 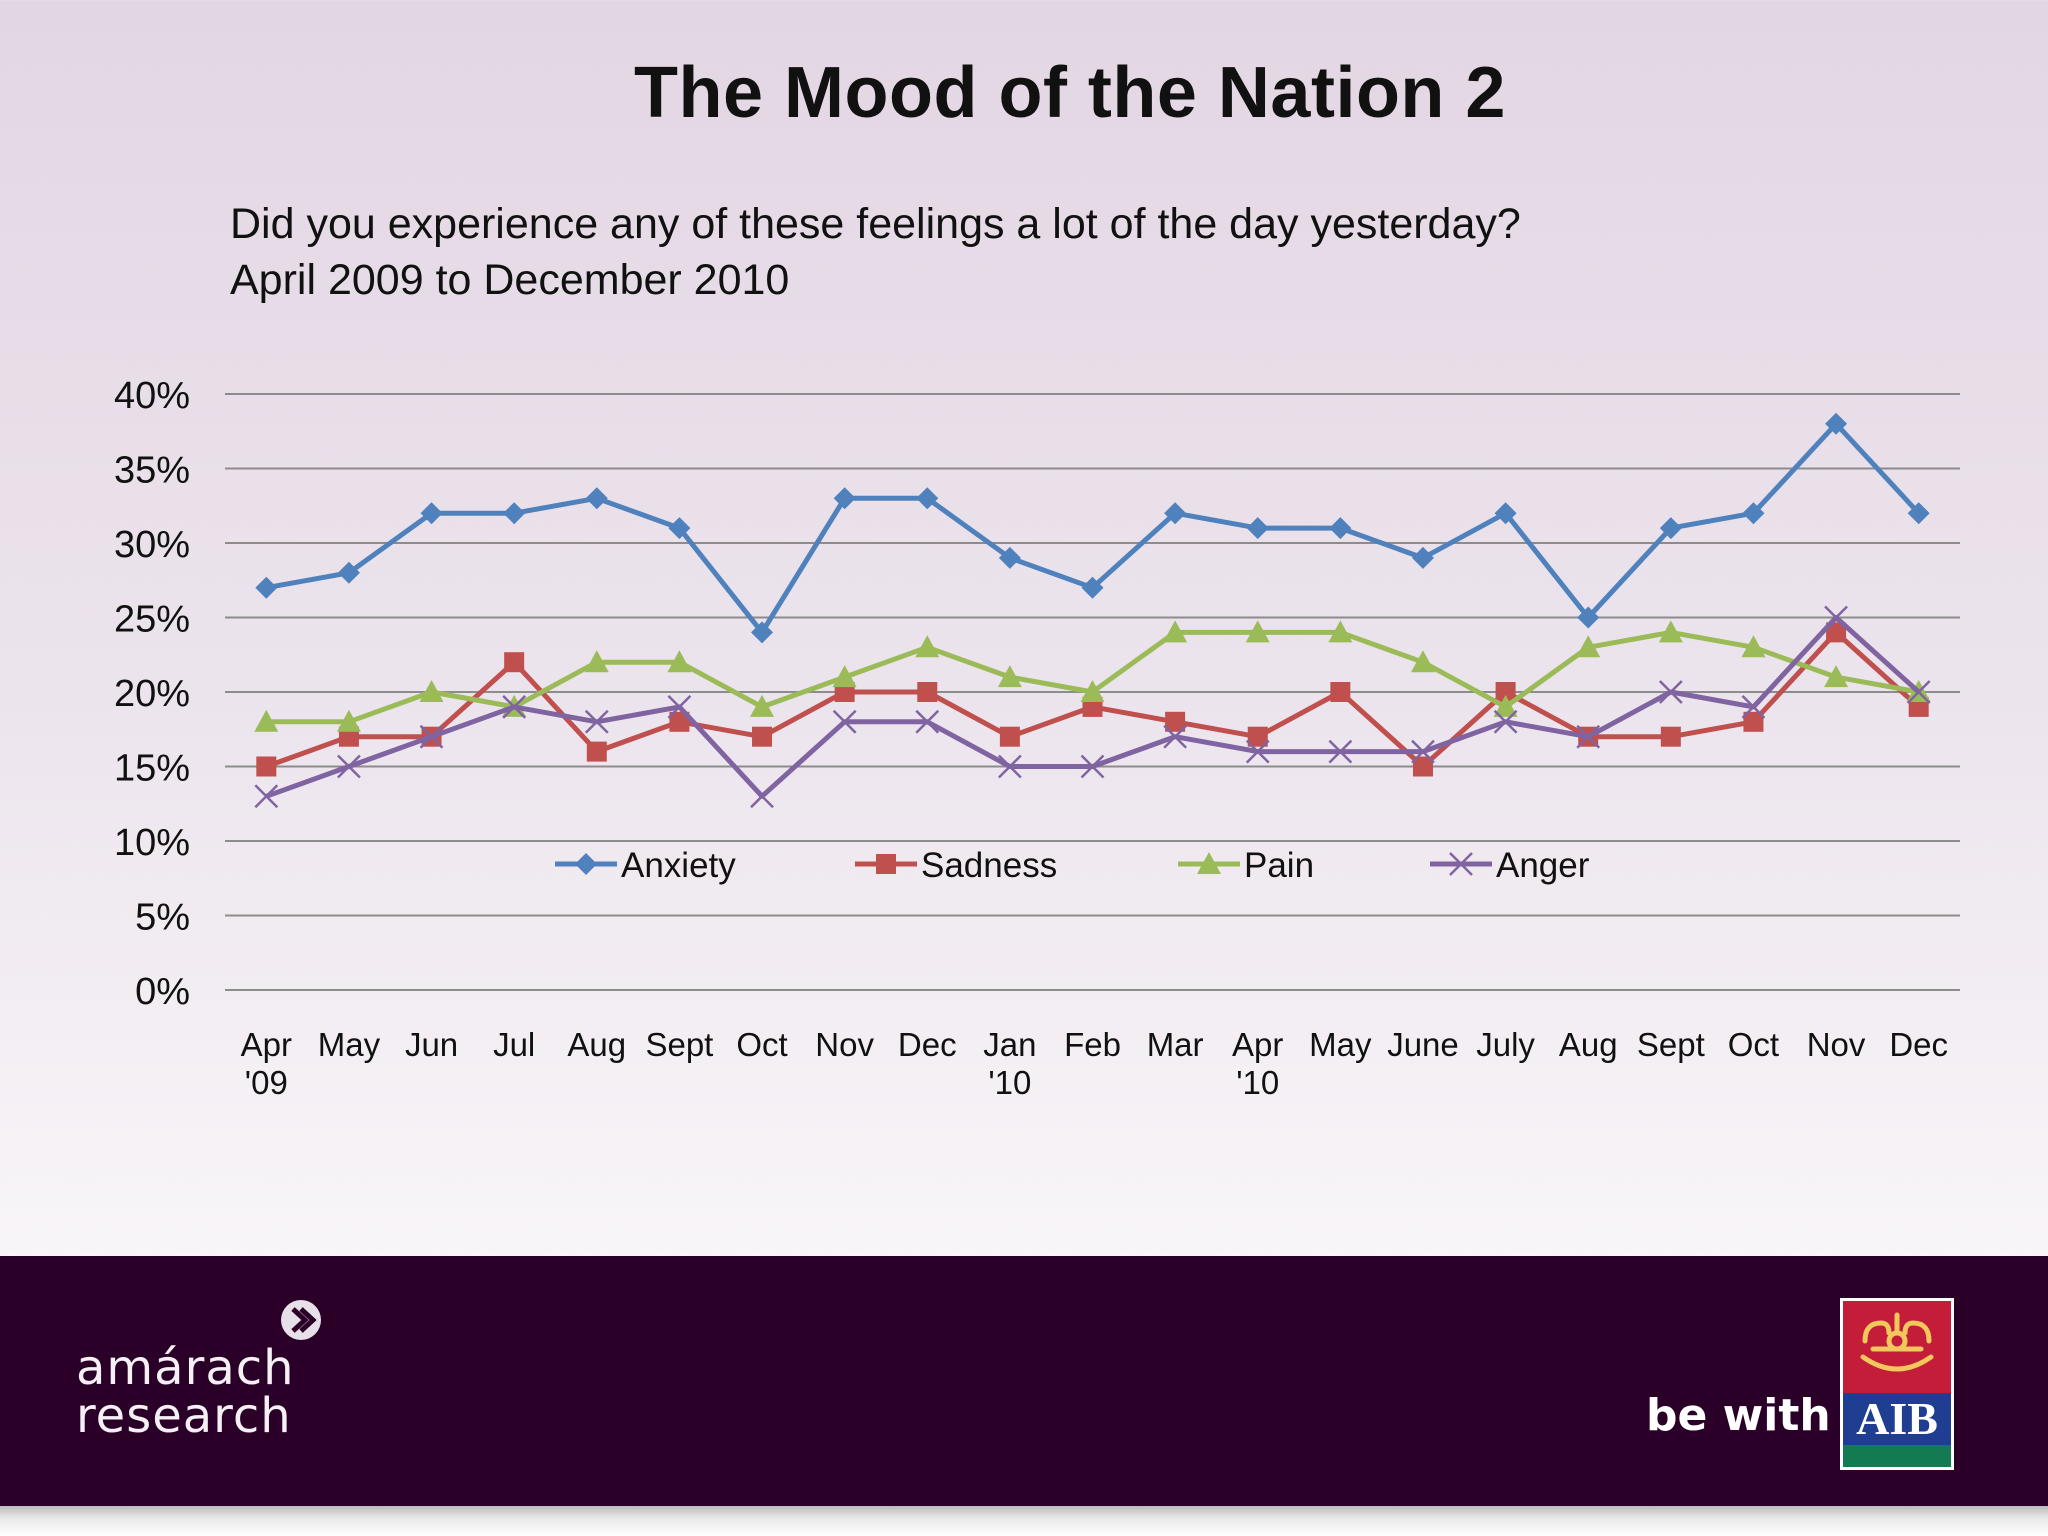 I want to click on amarach-research-logo: amárach research, so click(x=206, y=1375).